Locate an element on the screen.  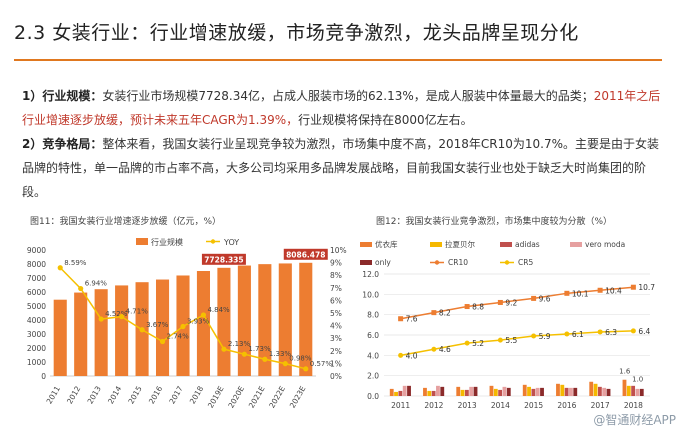
section1-text-b: 行业规模将保持在8000亿左右。 is located at coordinates (385, 120).